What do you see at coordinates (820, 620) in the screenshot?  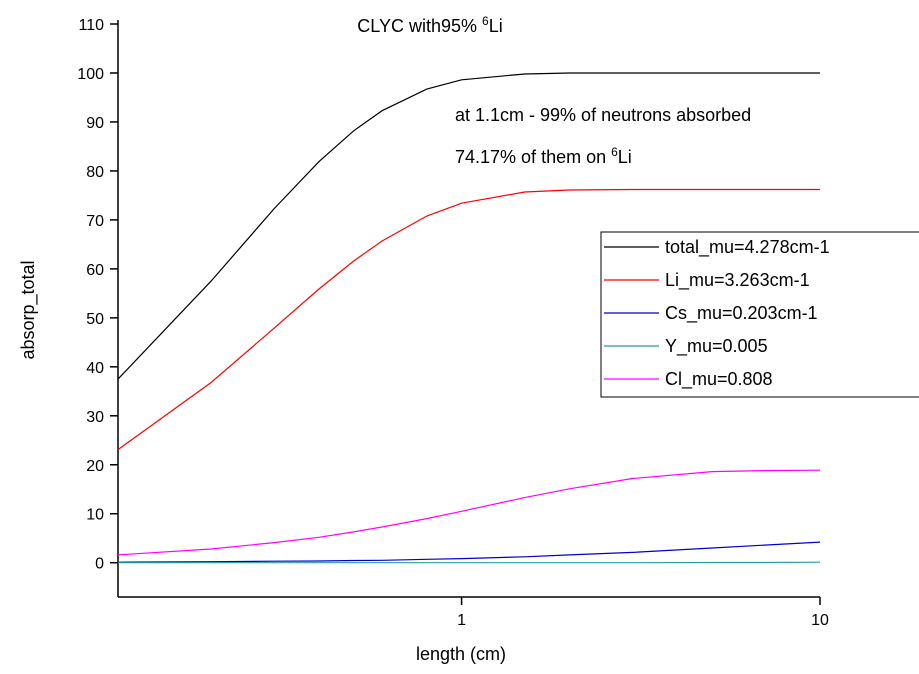 I see `x-tick-label: 10` at bounding box center [820, 620].